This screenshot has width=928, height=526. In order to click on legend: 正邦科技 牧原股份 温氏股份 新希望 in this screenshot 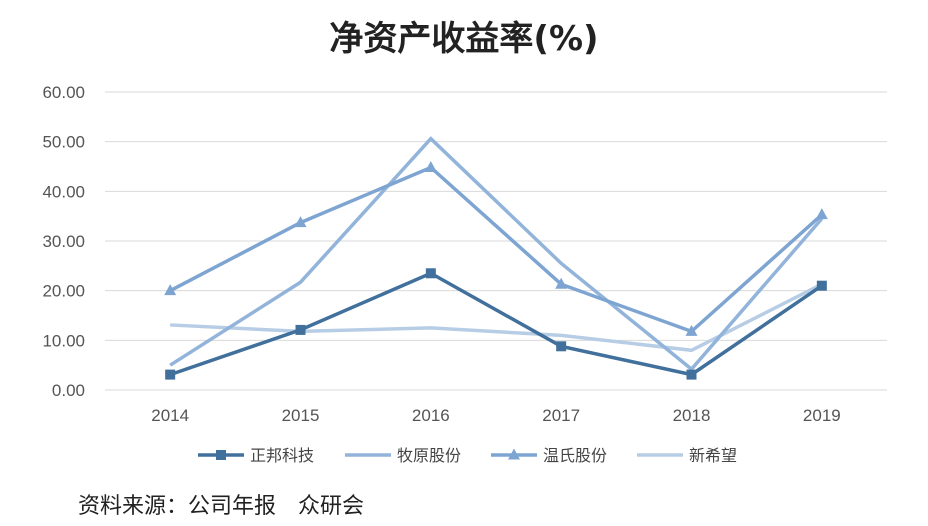, I will do `click(467, 455)`.